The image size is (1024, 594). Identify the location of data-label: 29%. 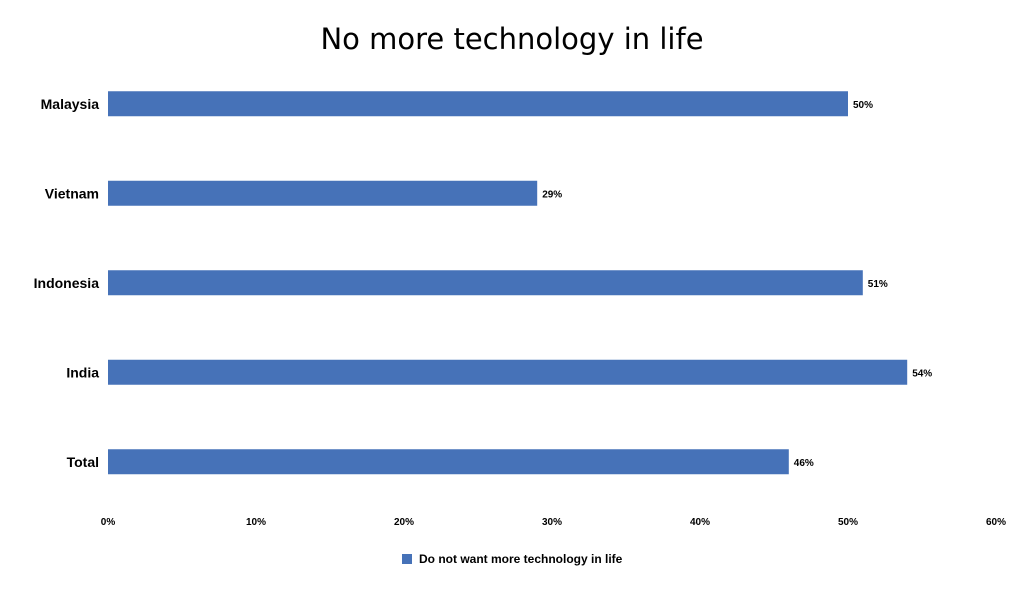
(552, 194).